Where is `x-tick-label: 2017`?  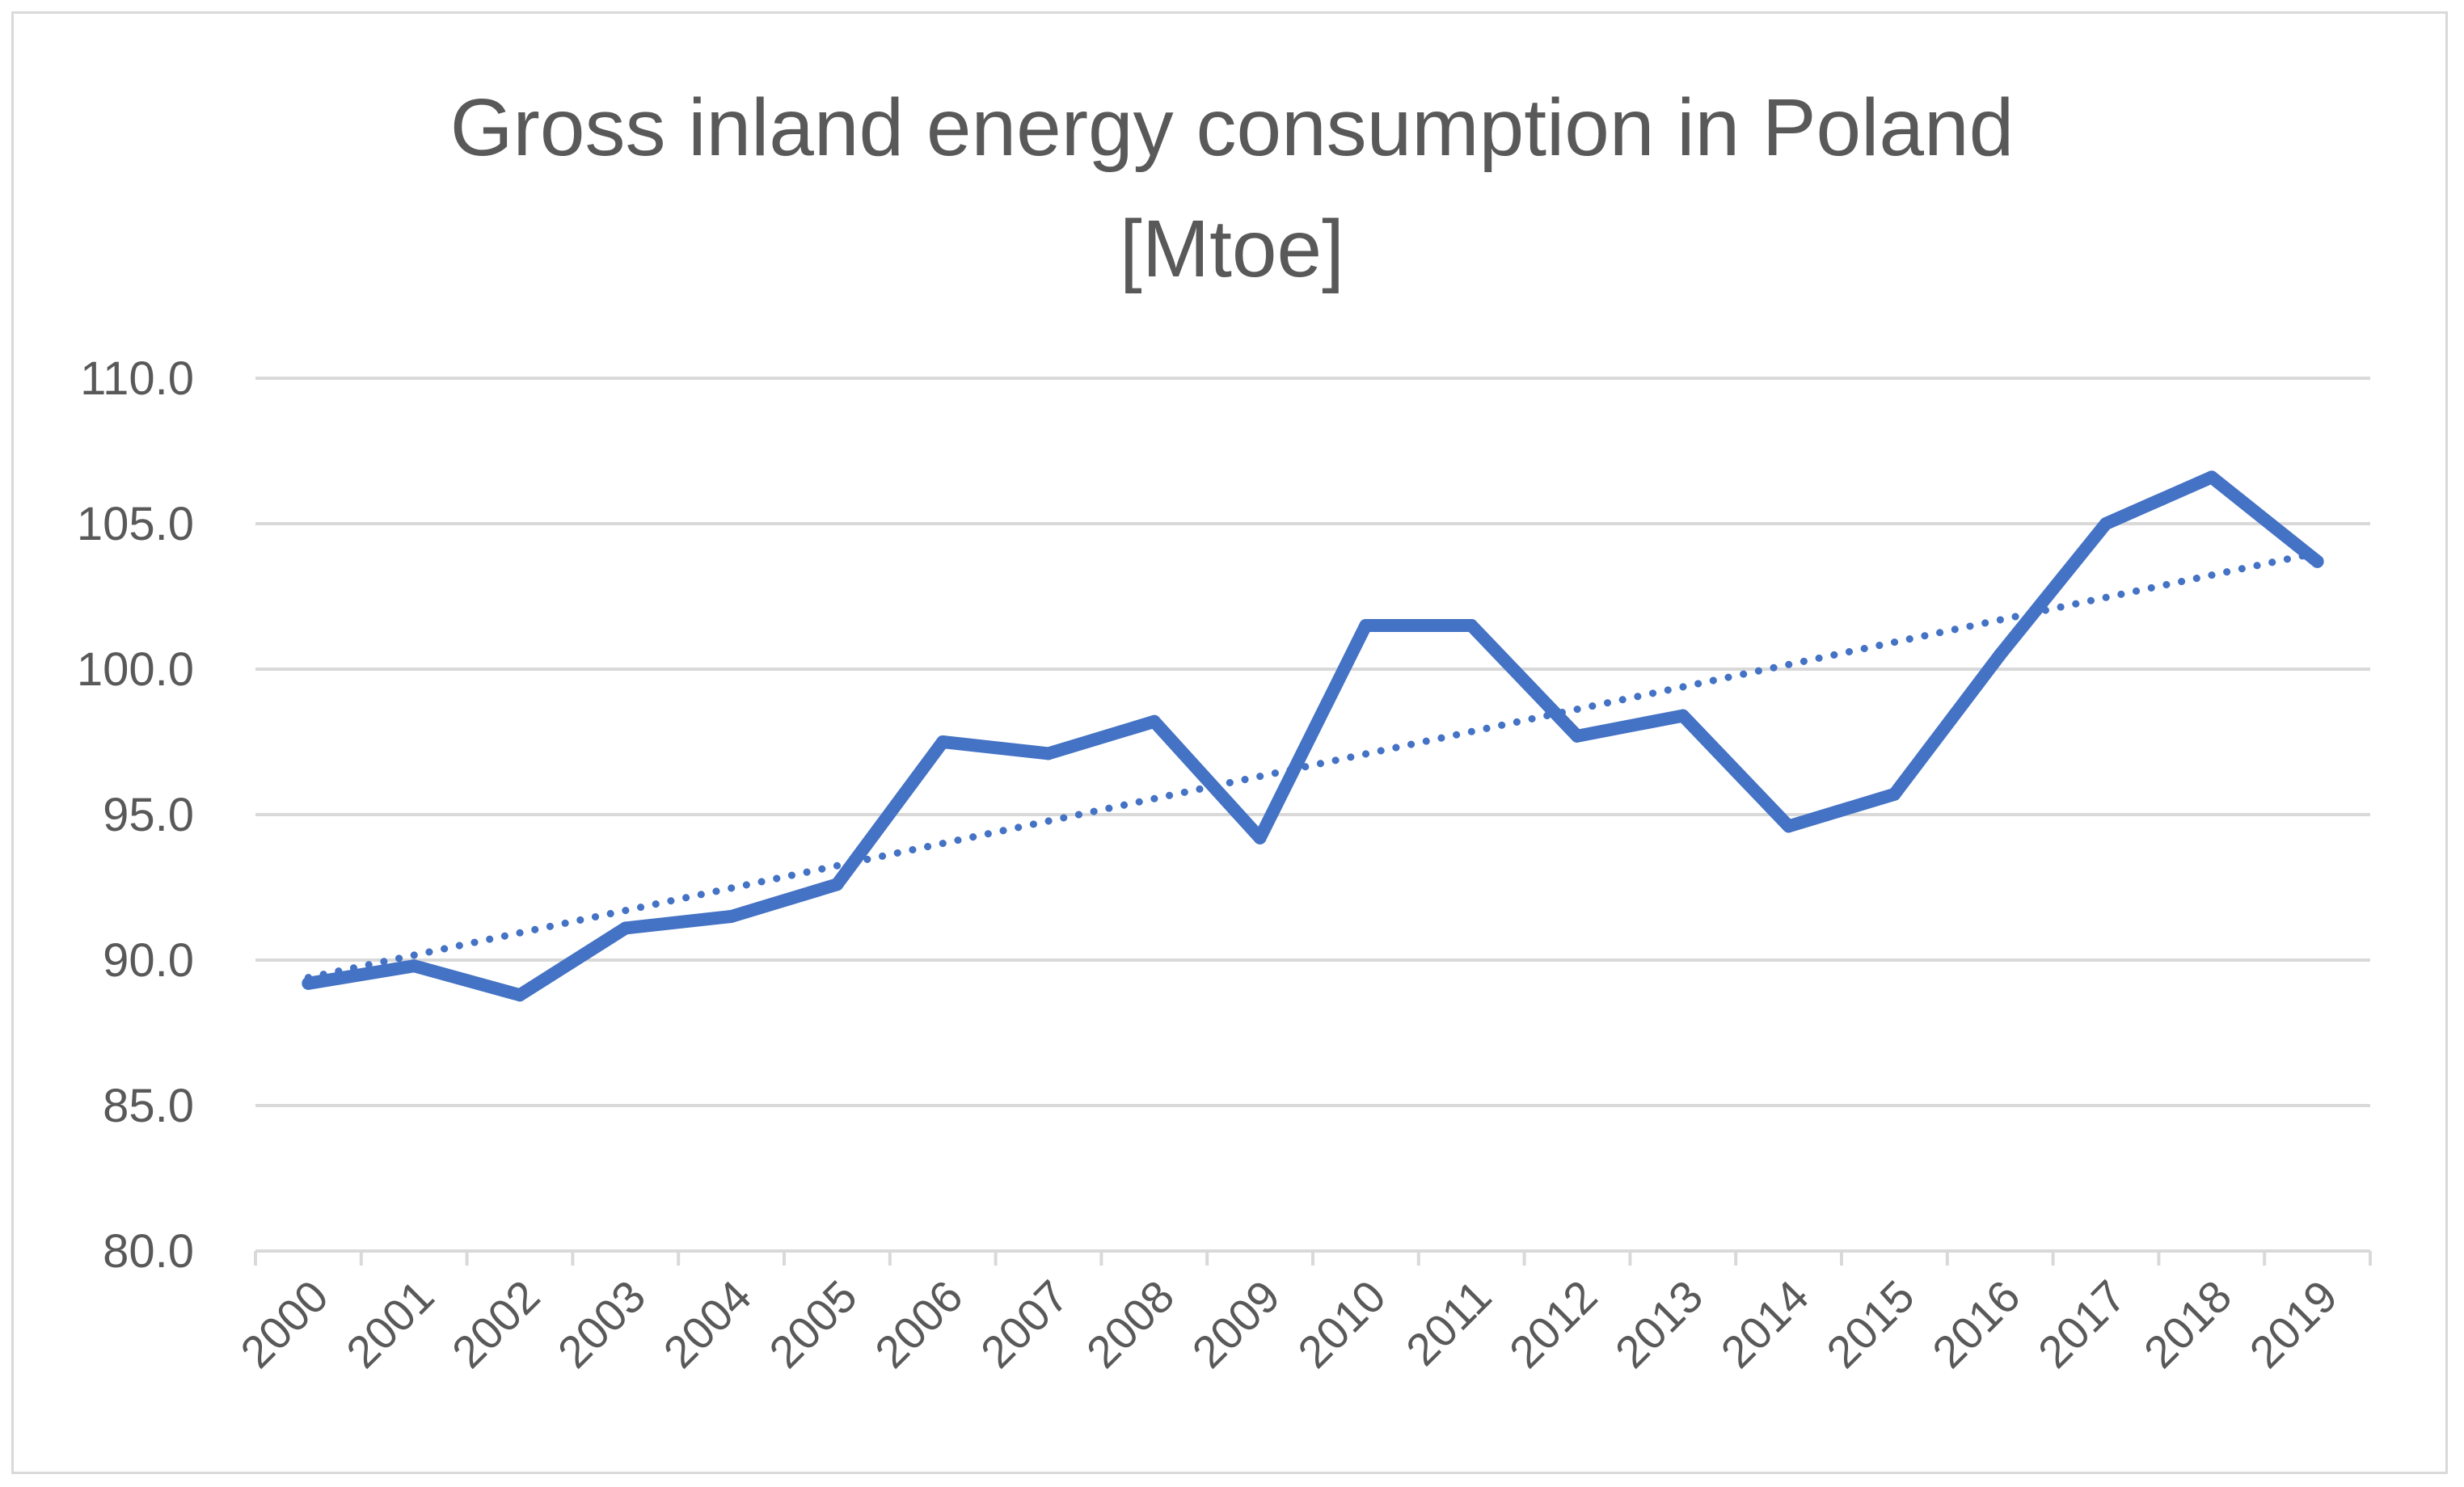 x-tick-label: 2017 is located at coordinates (2082, 1324).